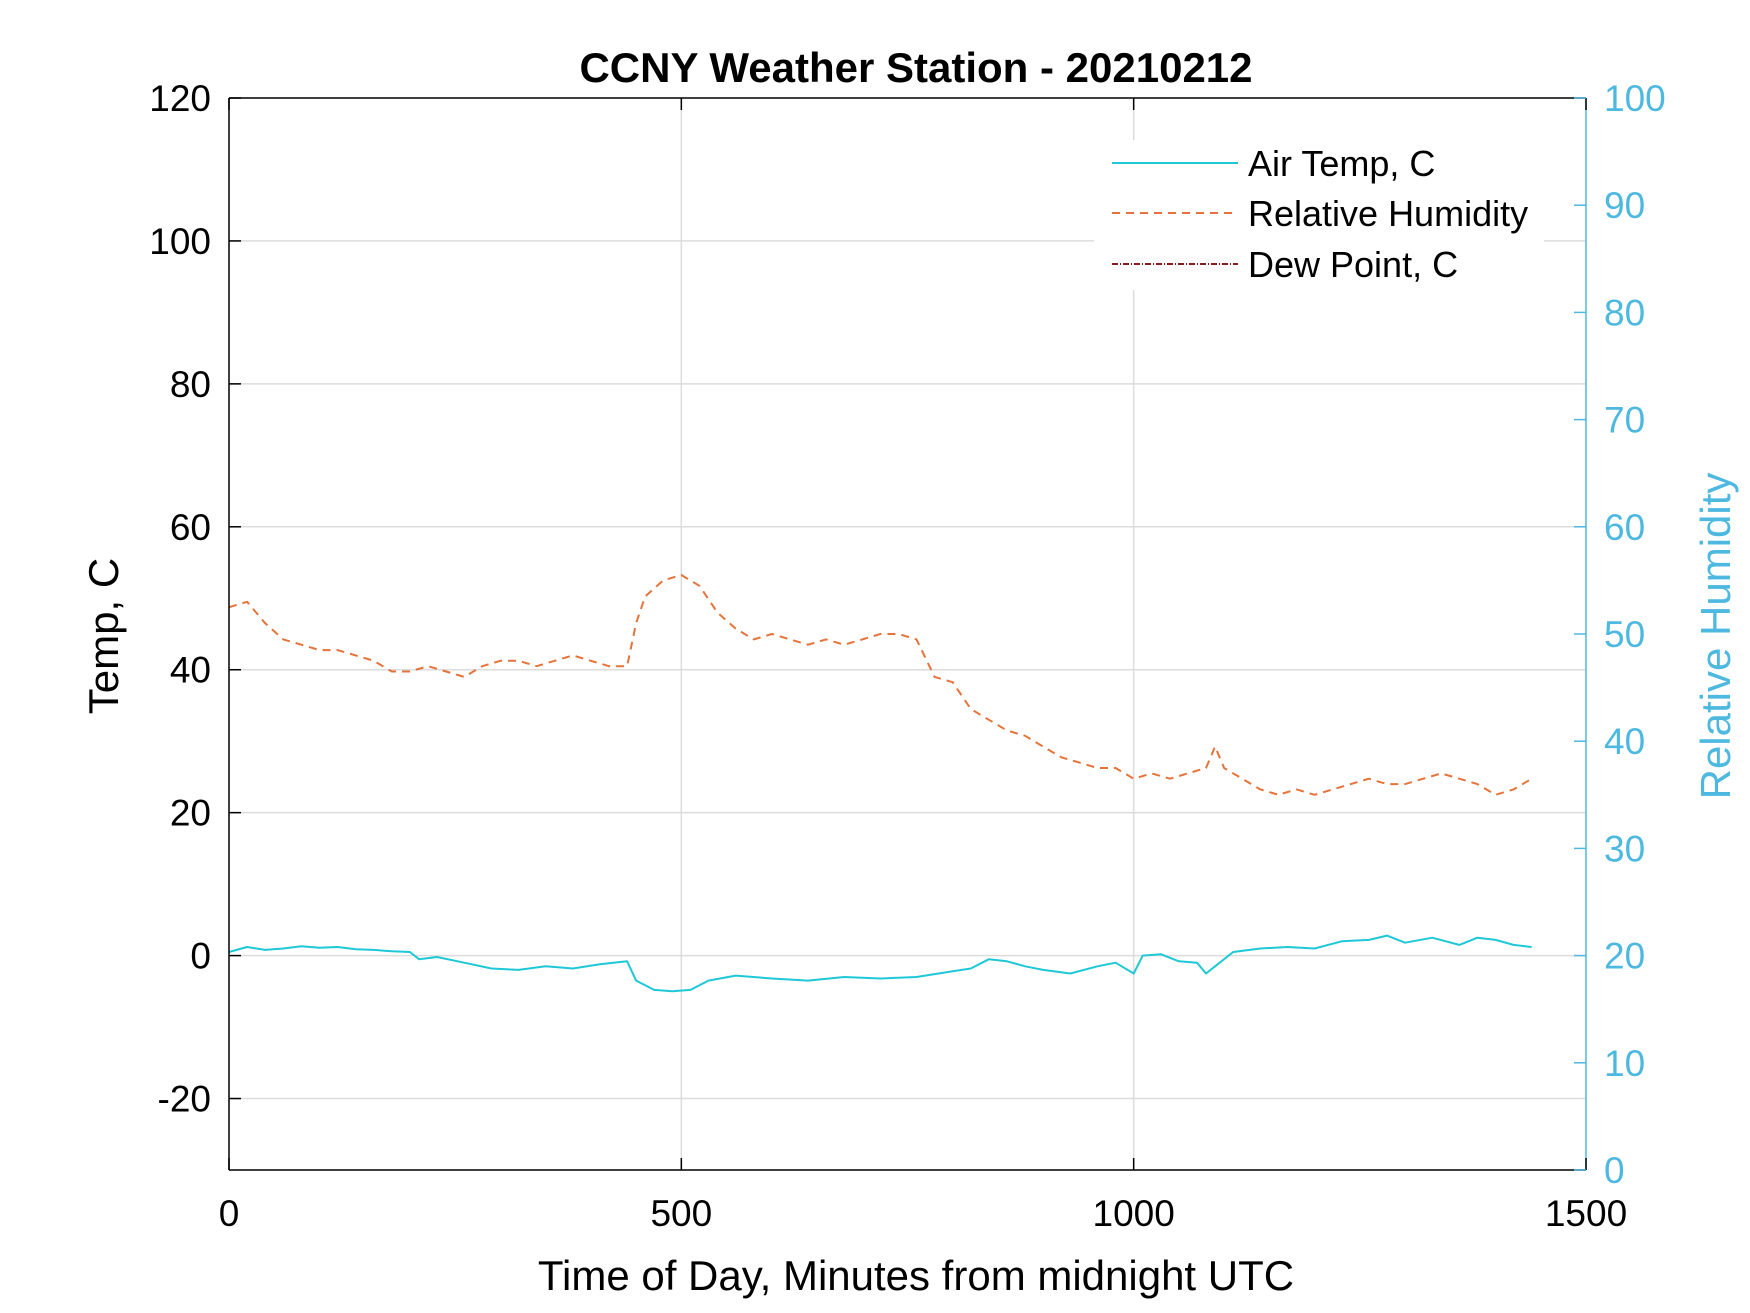 The width and height of the screenshot is (1750, 1313). What do you see at coordinates (229, 1213) in the screenshot?
I see `x-tick-label: 0` at bounding box center [229, 1213].